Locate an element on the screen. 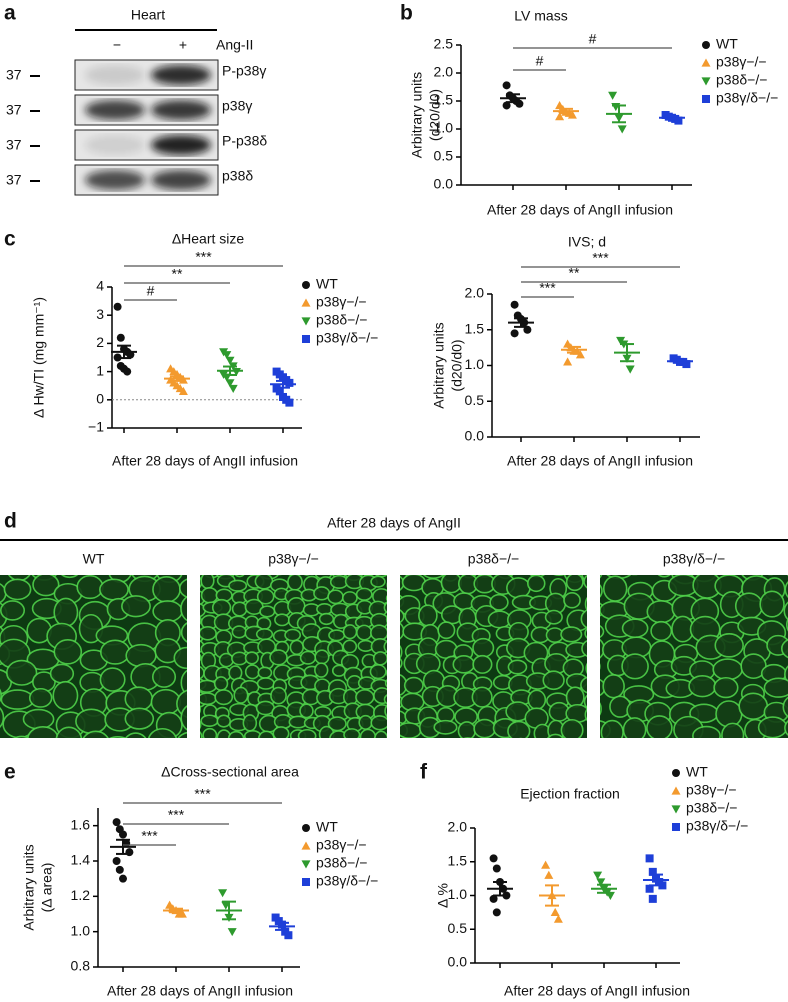 This screenshot has width=788, height=1002. legend-label: WT is located at coordinates (327, 827).